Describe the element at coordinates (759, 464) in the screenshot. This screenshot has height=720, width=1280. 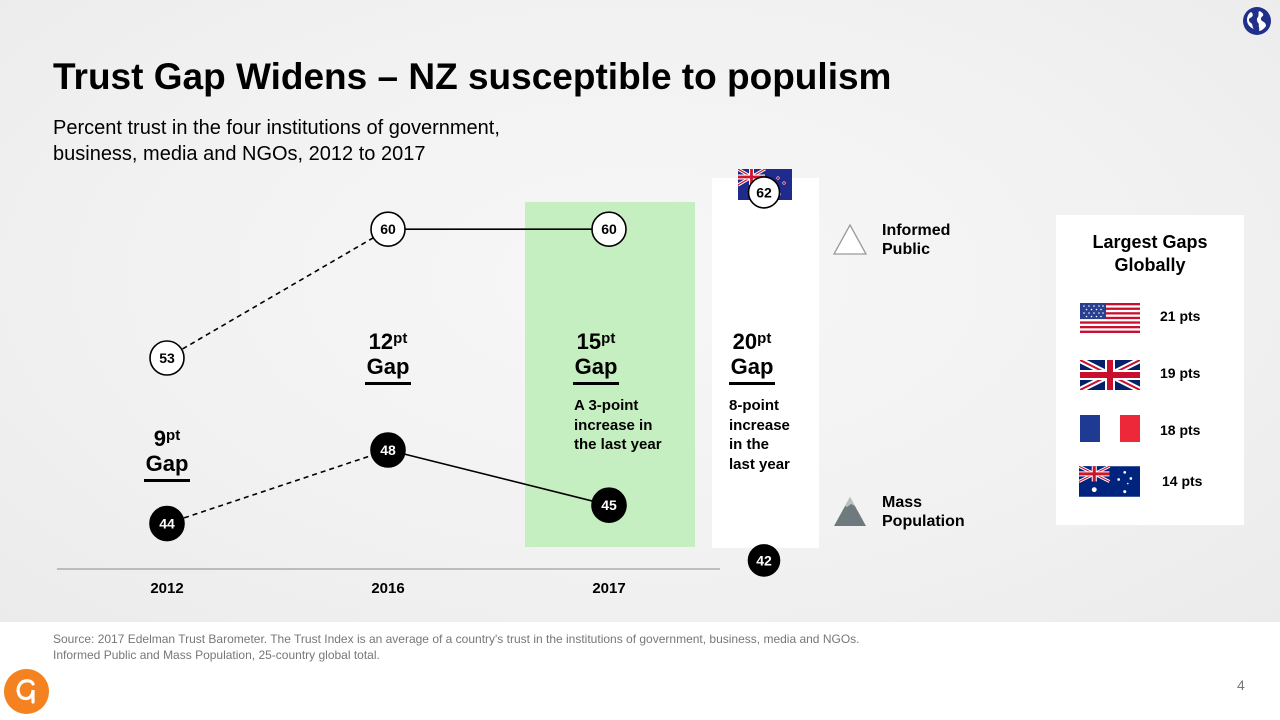
I see `note-line: last year` at that location.